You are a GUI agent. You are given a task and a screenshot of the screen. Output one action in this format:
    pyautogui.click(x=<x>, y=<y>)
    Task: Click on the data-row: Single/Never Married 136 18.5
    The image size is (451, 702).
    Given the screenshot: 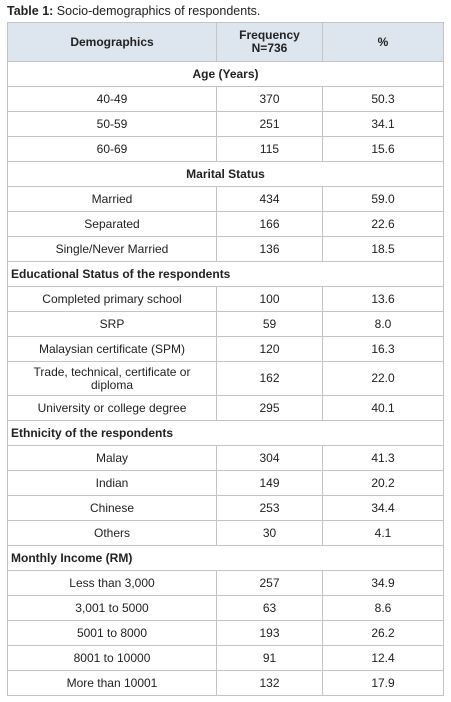 What is the action you would take?
    pyautogui.click(x=225, y=249)
    